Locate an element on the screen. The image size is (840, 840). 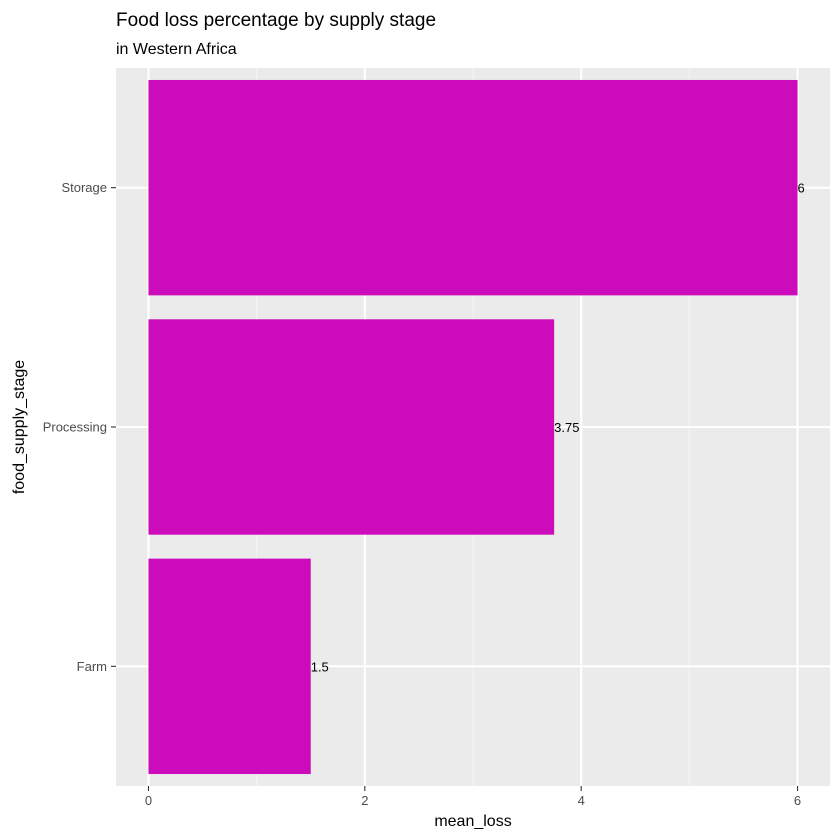
y-axis-title: food_supply_stage is located at coordinates (19, 427).